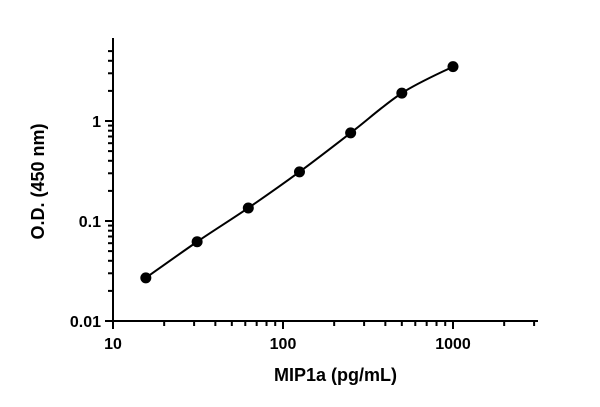 Image resolution: width=600 pixels, height=407 pixels. What do you see at coordinates (283, 344) in the screenshot?
I see `x-tick-label: 100` at bounding box center [283, 344].